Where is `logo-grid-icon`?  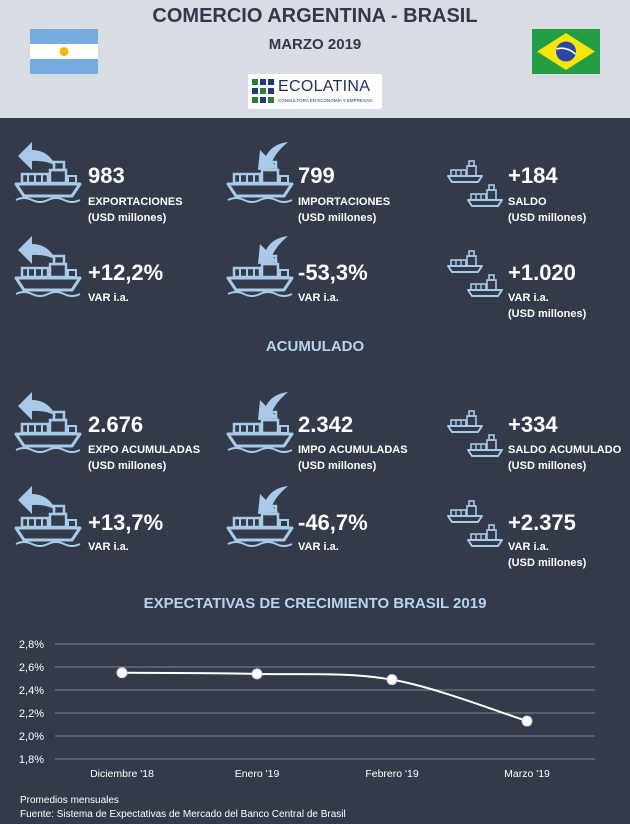
logo-grid-icon is located at coordinates (263, 91).